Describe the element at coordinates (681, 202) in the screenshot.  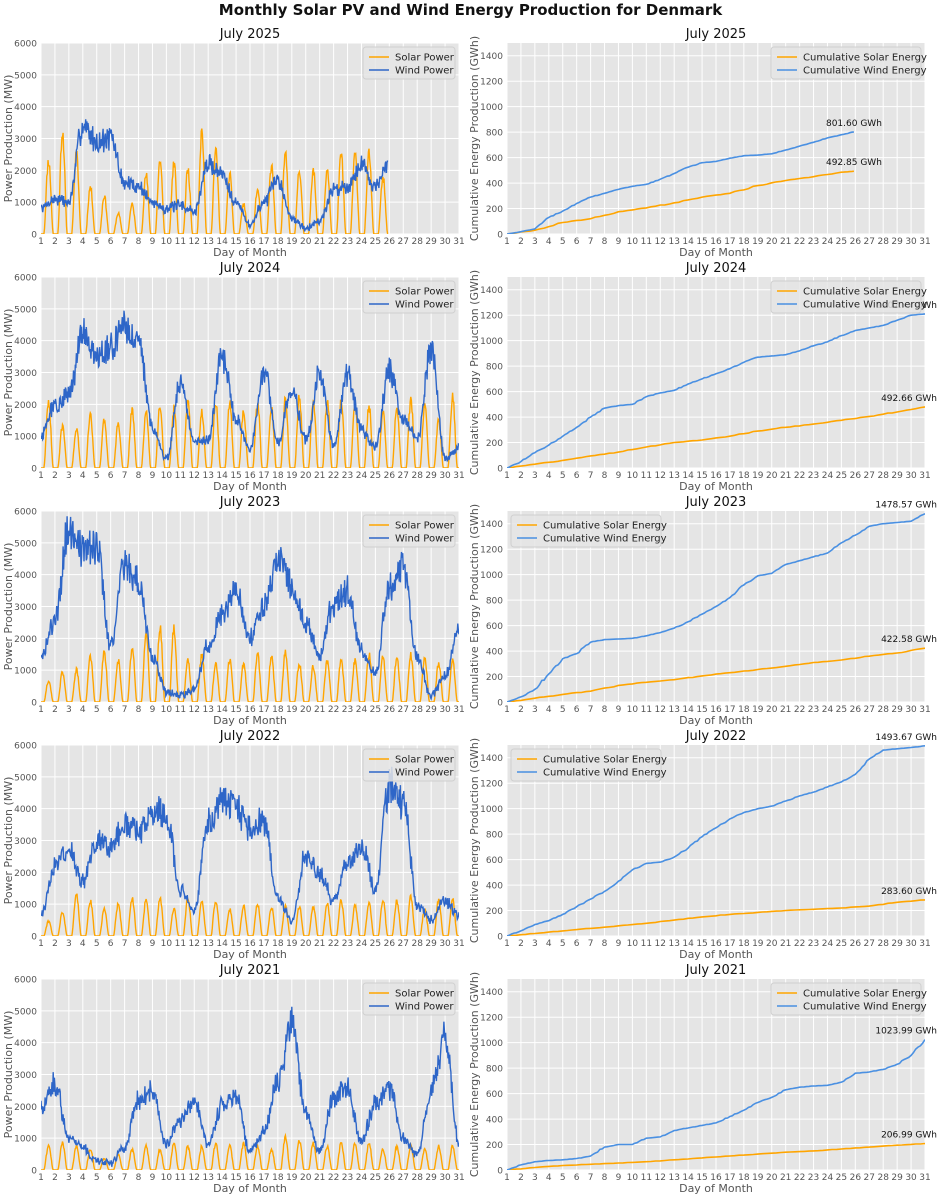
I see `series-line-cumulative-solar` at that location.